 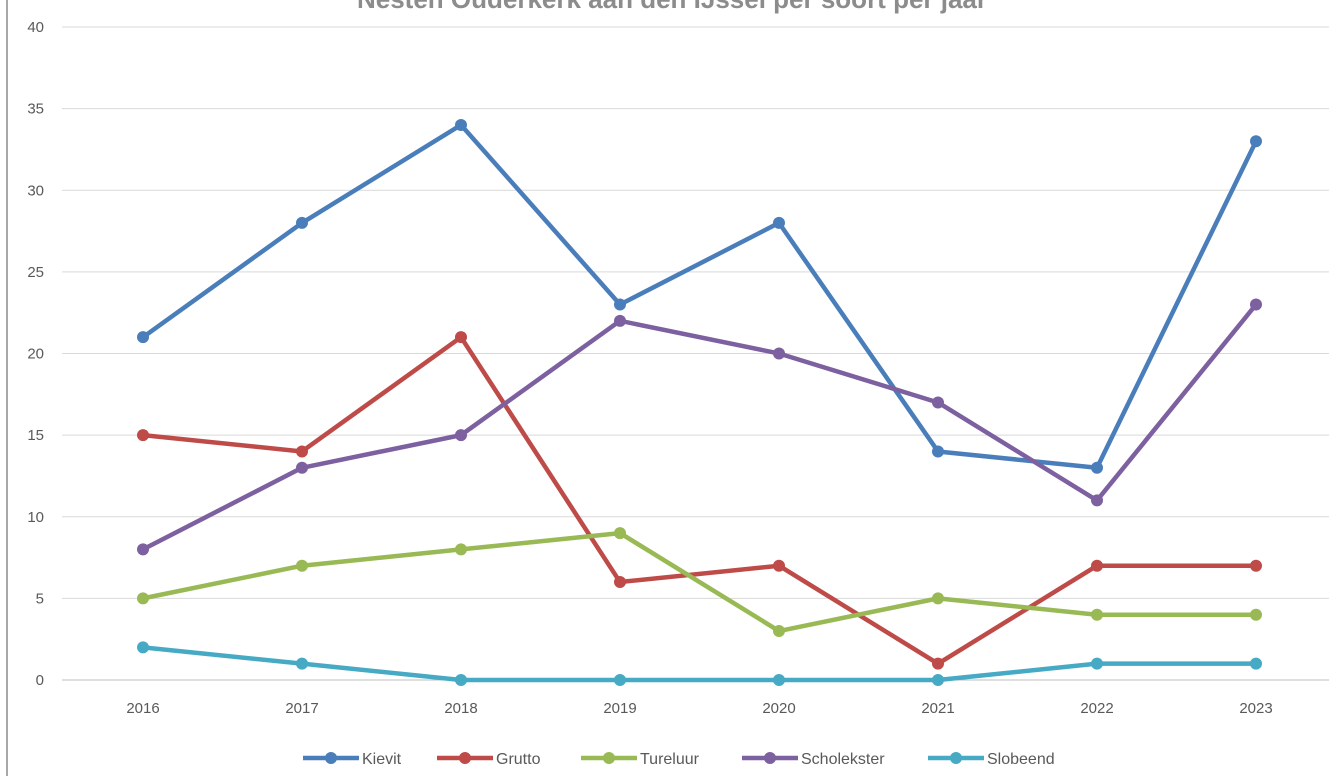 I want to click on x-tick-label: 2019, so click(x=619, y=708).